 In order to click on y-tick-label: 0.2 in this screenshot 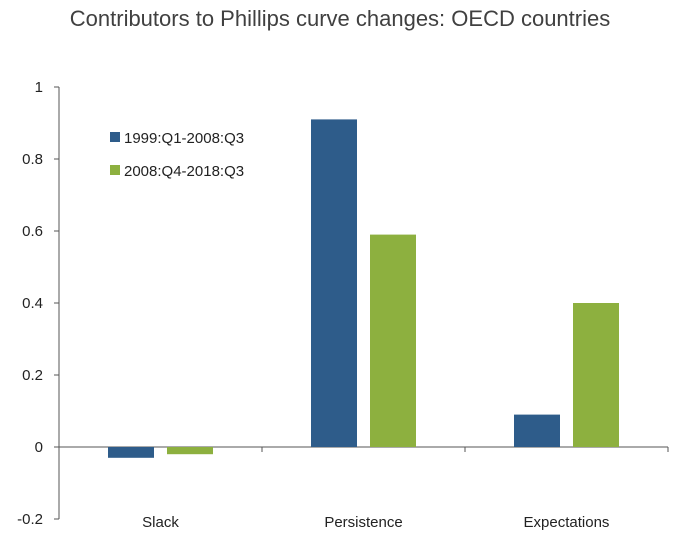, I will do `click(32, 375)`.